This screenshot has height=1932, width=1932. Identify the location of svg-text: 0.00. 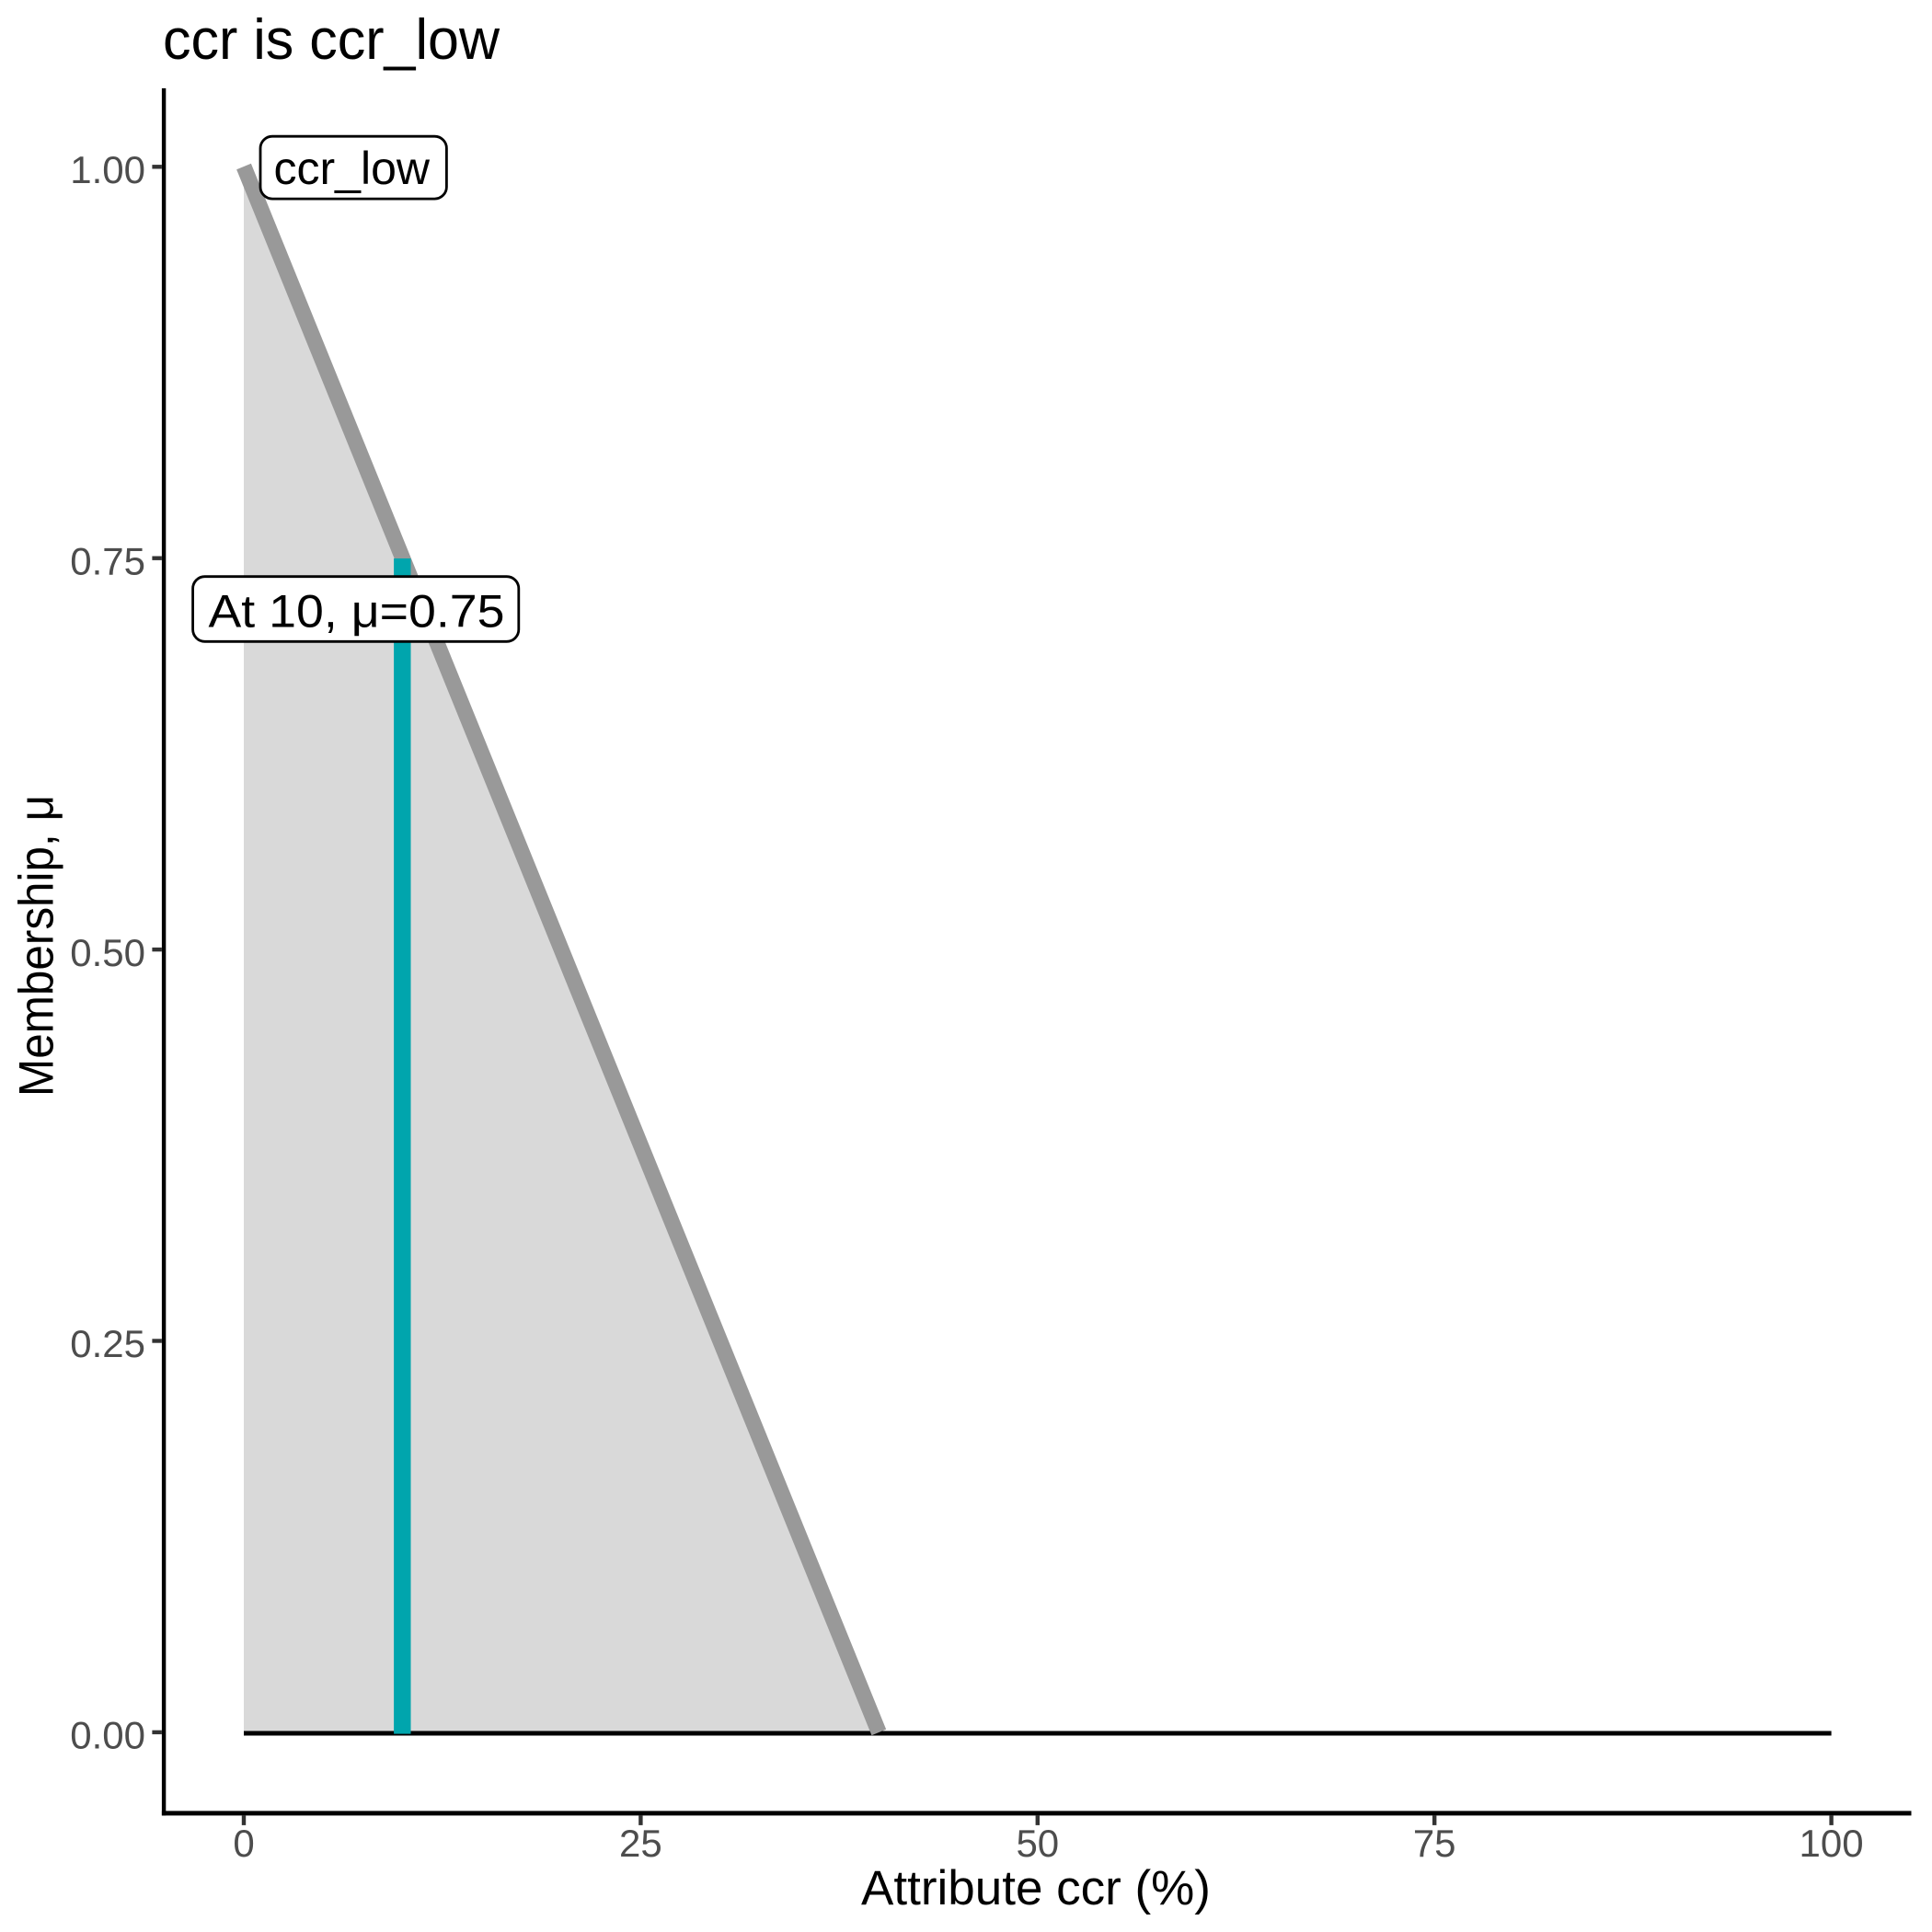
(107, 1735).